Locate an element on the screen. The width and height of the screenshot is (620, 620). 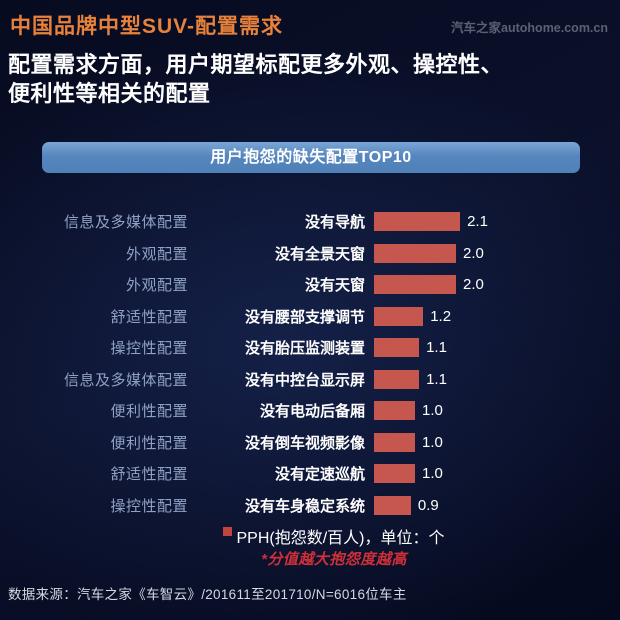
chart-row: 操控性配置 没有胎压监测装置 1.1 is located at coordinates (310, 348).